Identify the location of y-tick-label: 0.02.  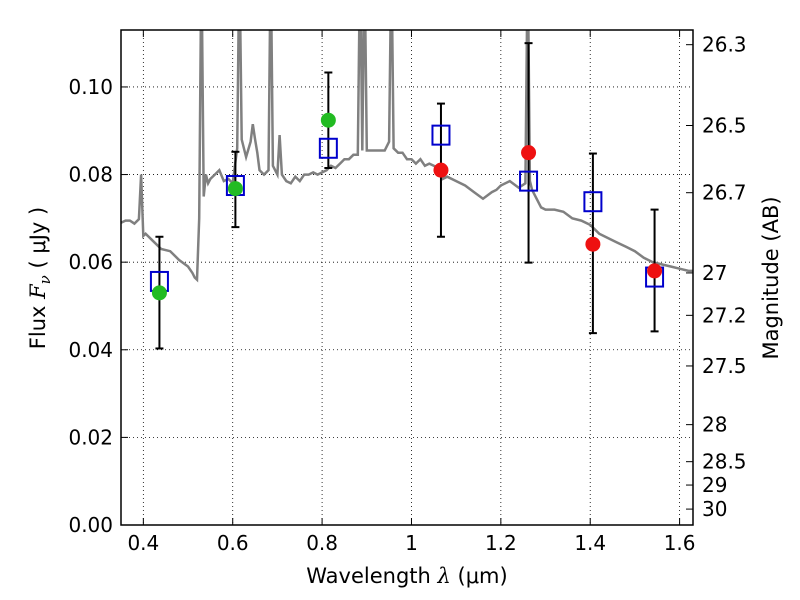
(90, 437).